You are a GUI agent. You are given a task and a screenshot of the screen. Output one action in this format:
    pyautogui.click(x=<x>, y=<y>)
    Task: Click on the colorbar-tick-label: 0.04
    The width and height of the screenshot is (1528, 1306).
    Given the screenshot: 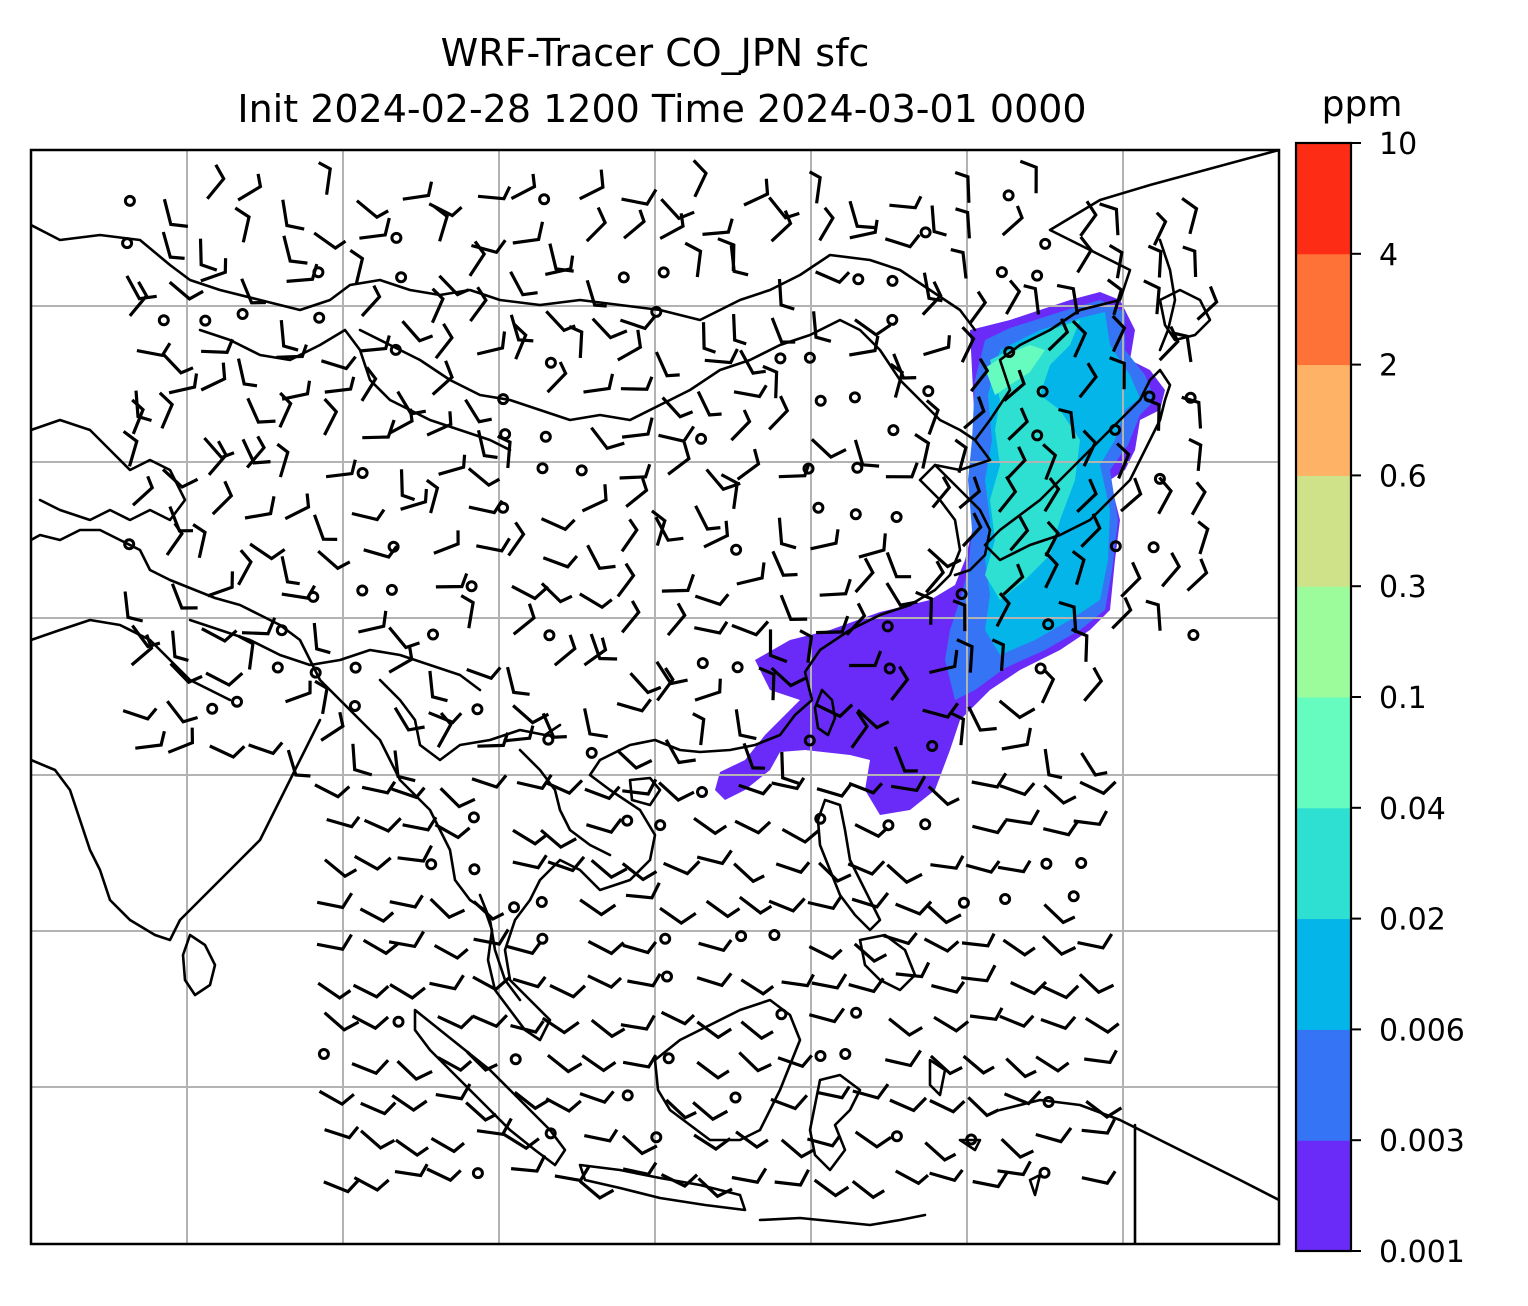 What is the action you would take?
    pyautogui.click(x=1412, y=809)
    